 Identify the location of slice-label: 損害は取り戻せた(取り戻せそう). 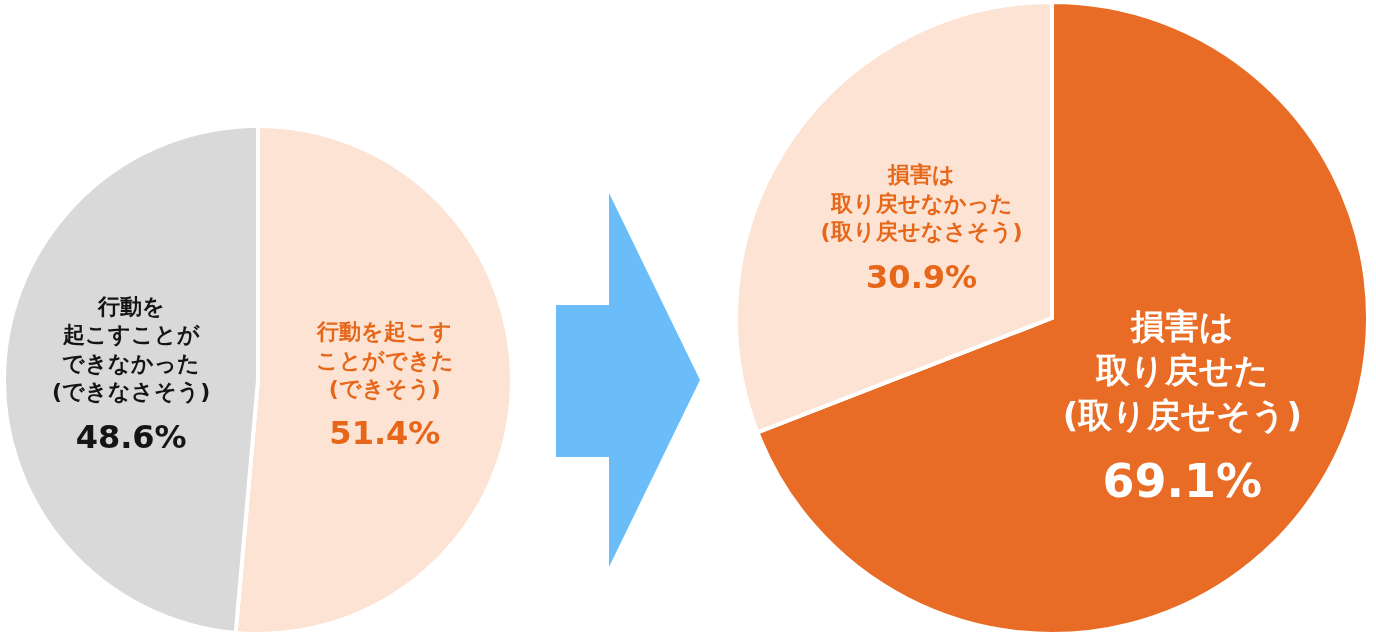
(1182, 370).